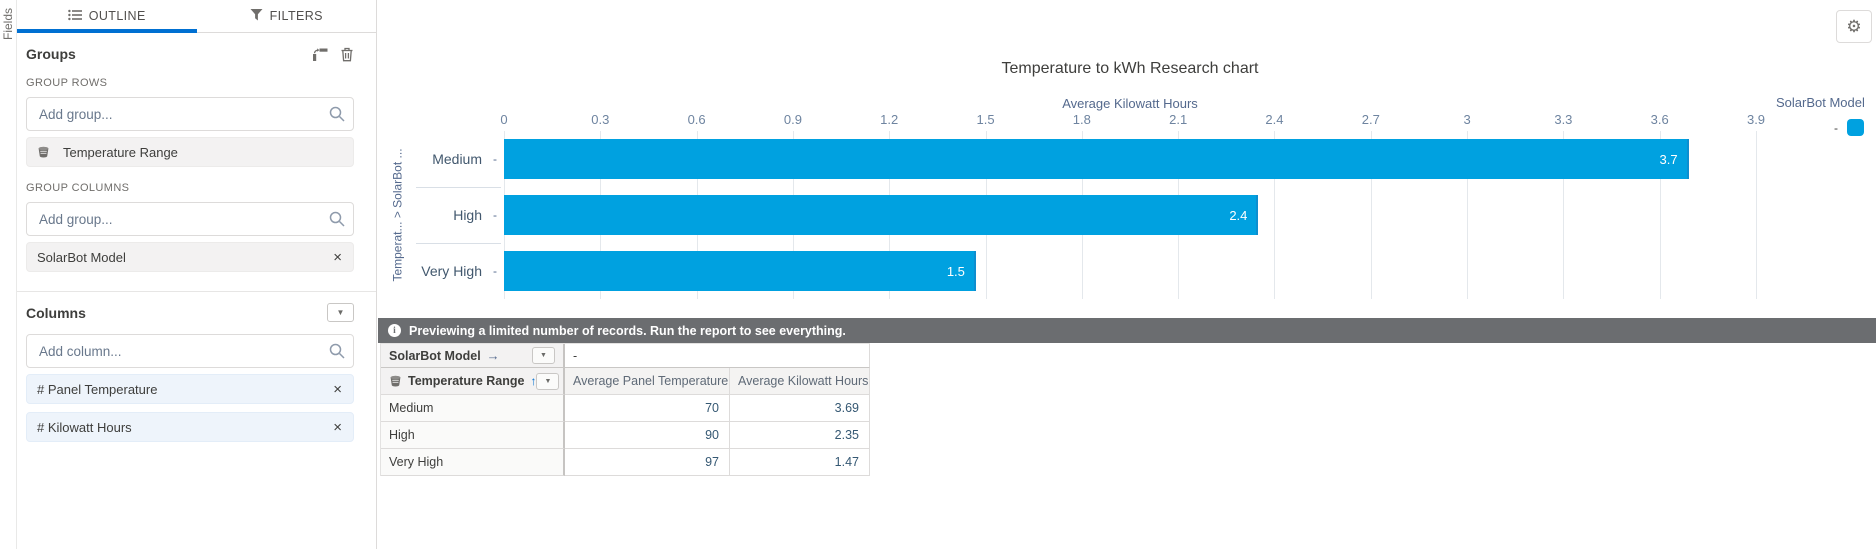  I want to click on tab-outline-label: OUTLINE, so click(117, 16).